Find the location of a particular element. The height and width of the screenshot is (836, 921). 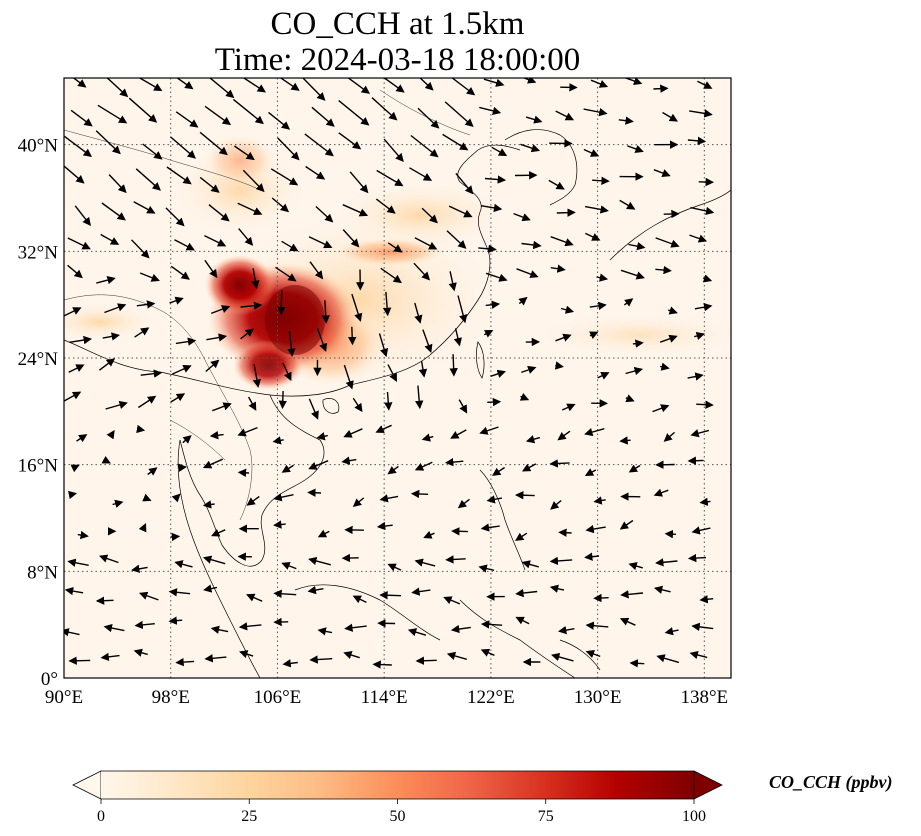

longitude-tick-labels: 90°E 98°E 106°E 114°E 122°E 130°E 138°E is located at coordinates (386, 697).